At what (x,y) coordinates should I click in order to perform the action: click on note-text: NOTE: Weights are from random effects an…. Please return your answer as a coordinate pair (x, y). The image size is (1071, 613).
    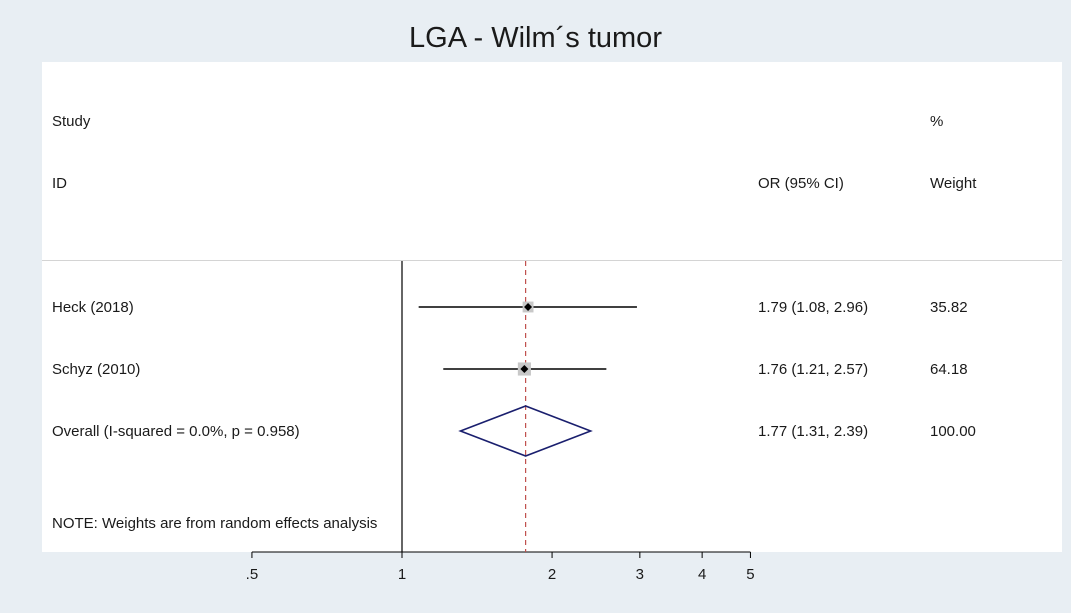
    Looking at the image, I should click on (215, 523).